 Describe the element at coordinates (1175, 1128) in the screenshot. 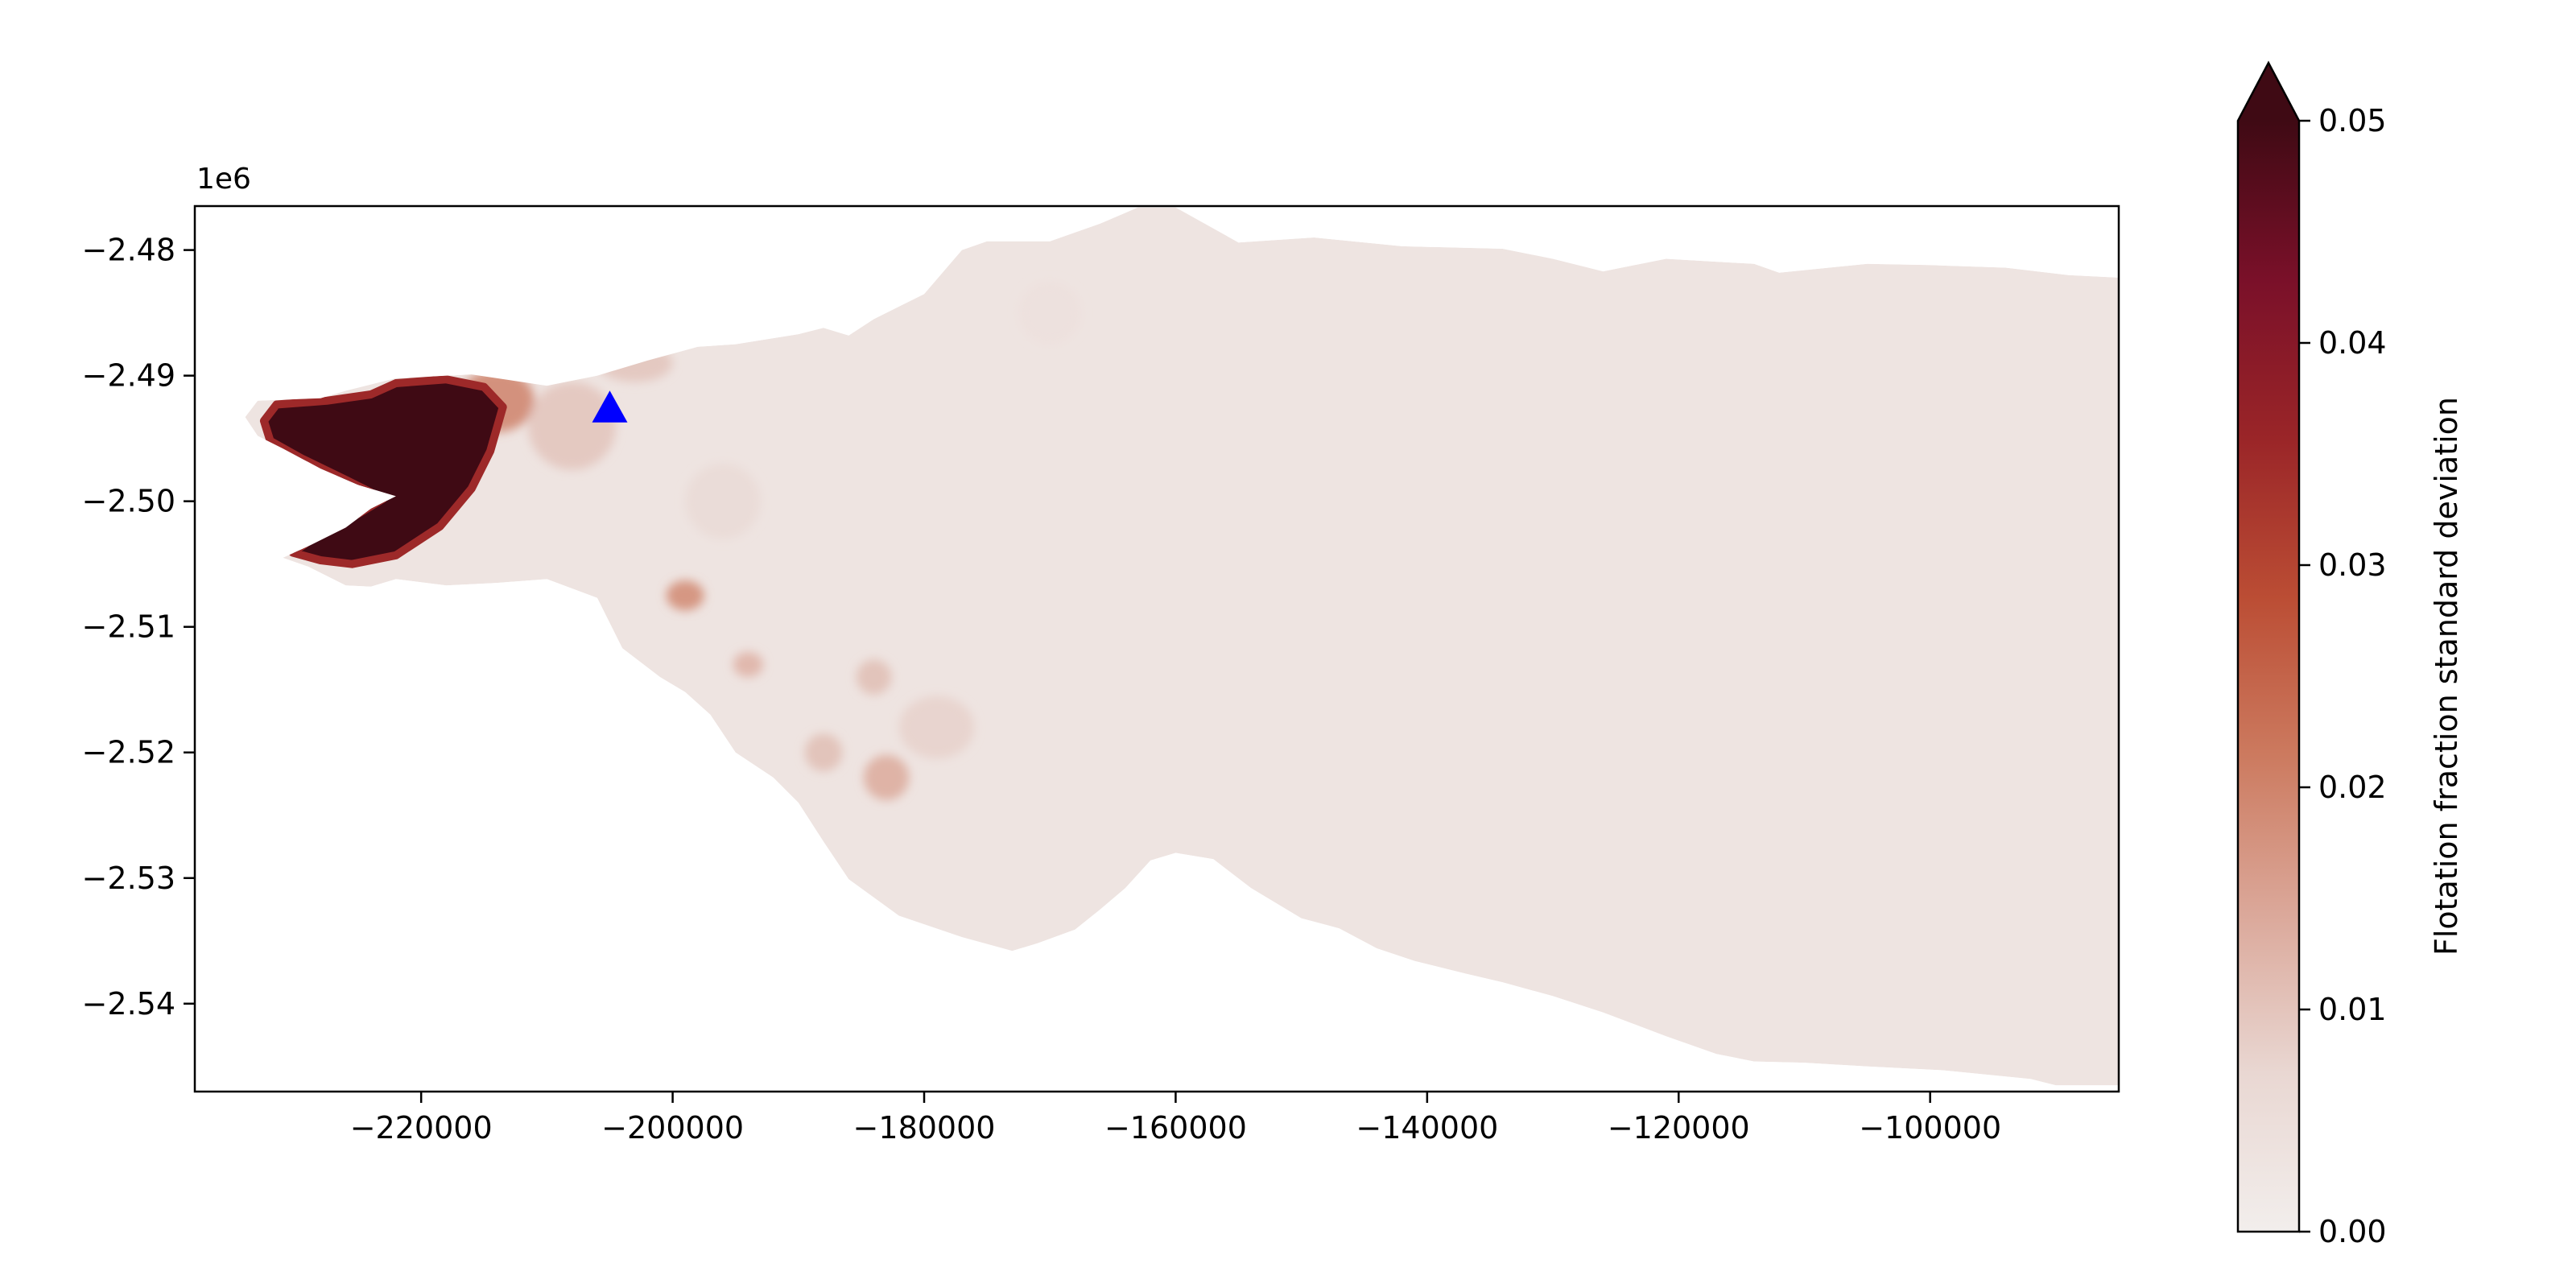

I see `x-tick-label: −160000` at that location.